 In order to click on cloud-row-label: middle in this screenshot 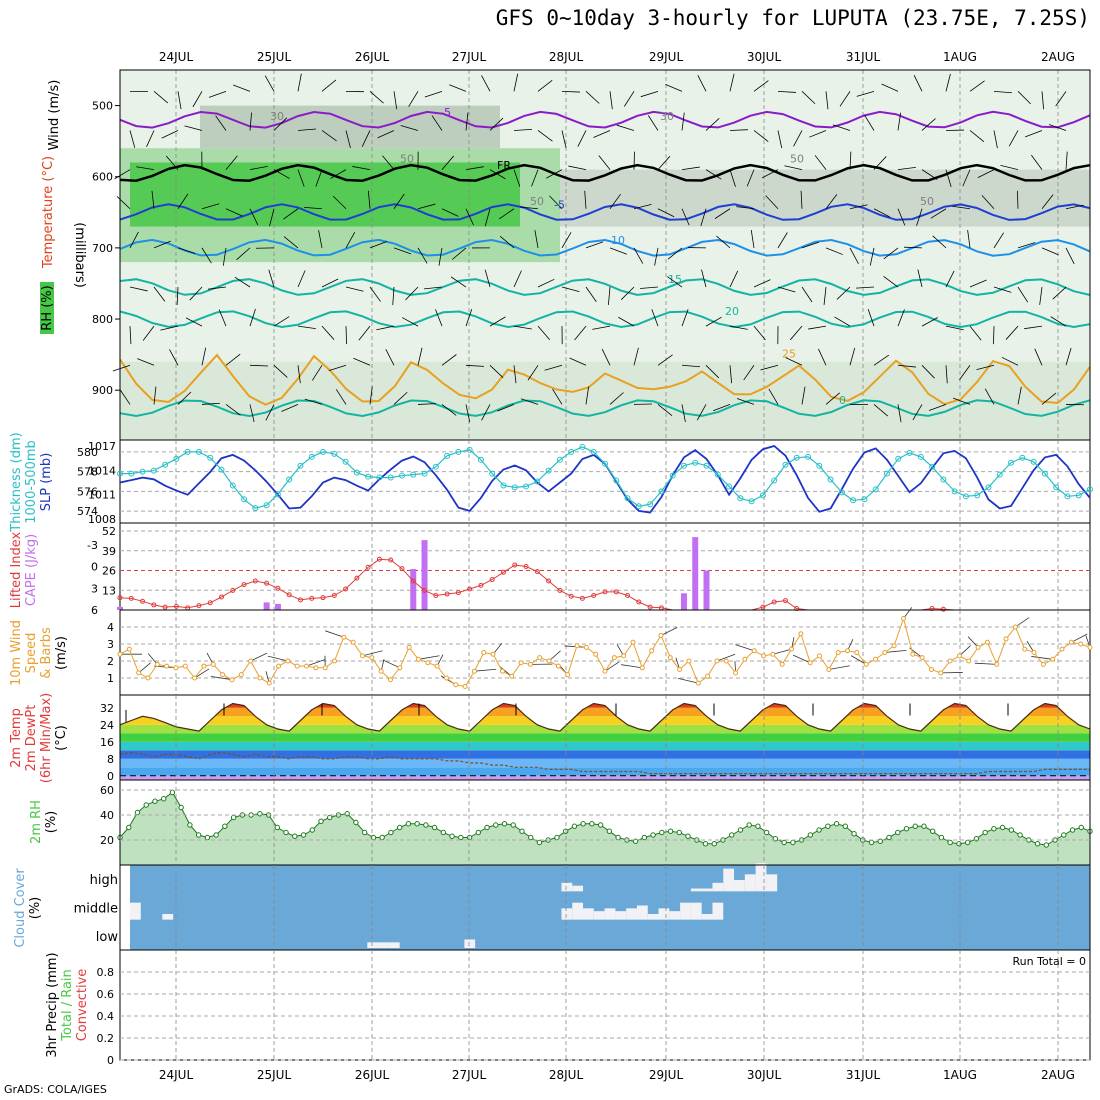, I will do `click(96, 909)`.